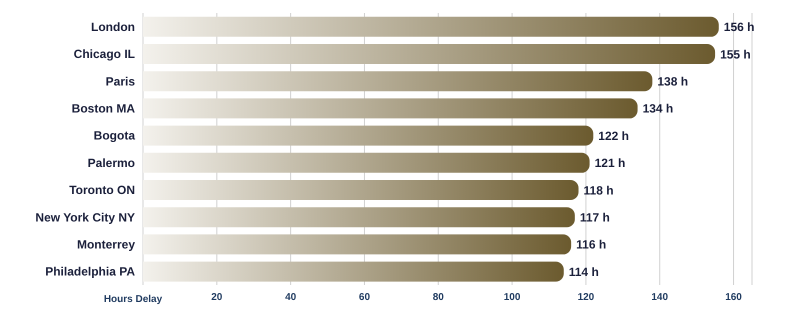  Describe the element at coordinates (113, 27) in the screenshot. I see `y-tick-label: London` at that location.